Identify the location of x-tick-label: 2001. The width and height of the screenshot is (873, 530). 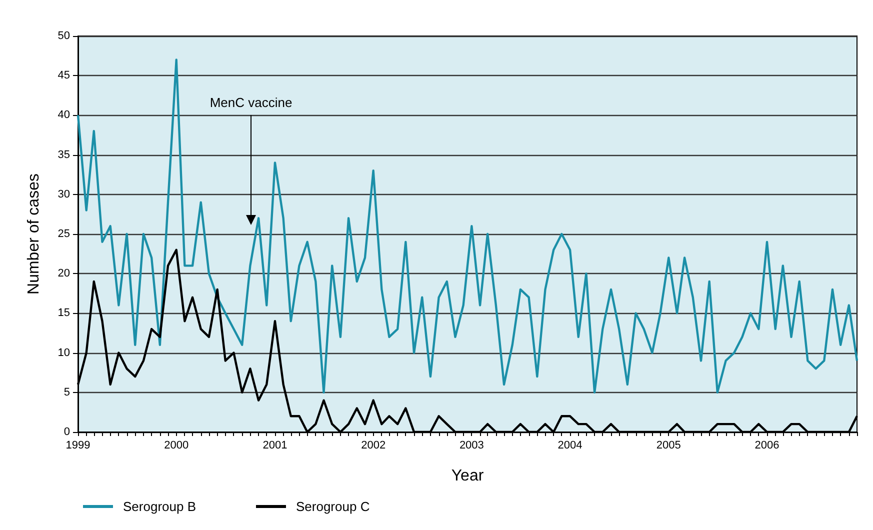
(275, 446).